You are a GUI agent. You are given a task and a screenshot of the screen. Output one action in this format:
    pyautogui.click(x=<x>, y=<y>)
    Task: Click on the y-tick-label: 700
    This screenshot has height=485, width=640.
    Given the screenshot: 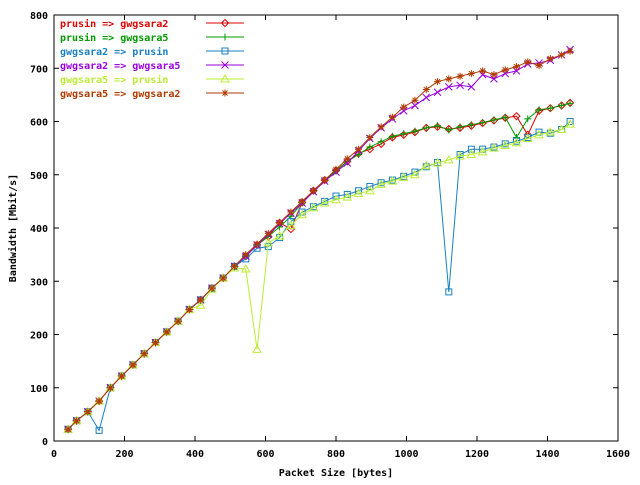 What is the action you would take?
    pyautogui.click(x=39, y=69)
    